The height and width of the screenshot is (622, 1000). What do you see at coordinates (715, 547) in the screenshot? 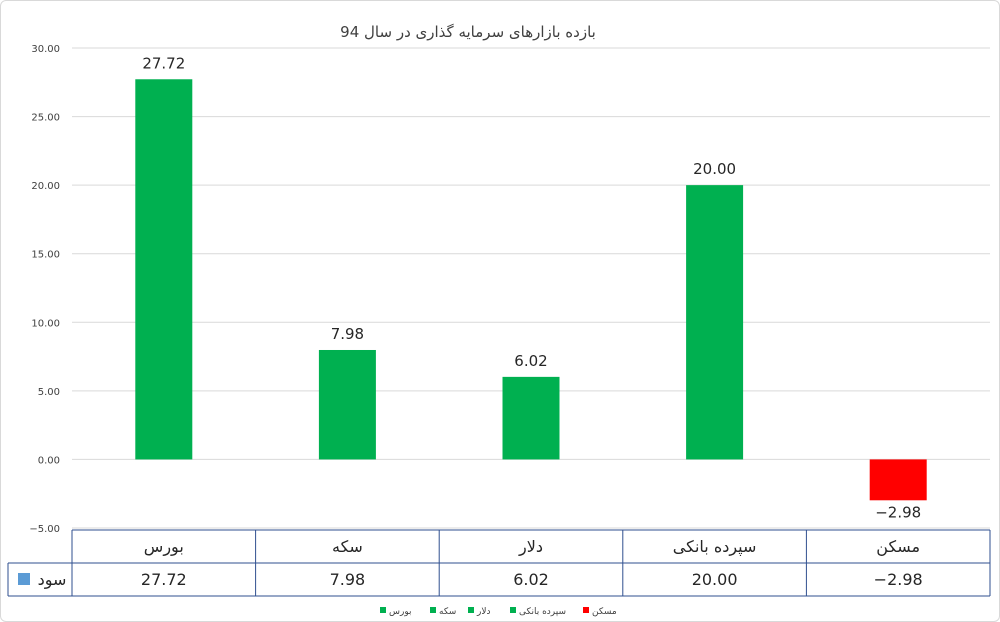
I see `table-category-cell: سپرده بانکی` at bounding box center [715, 547].